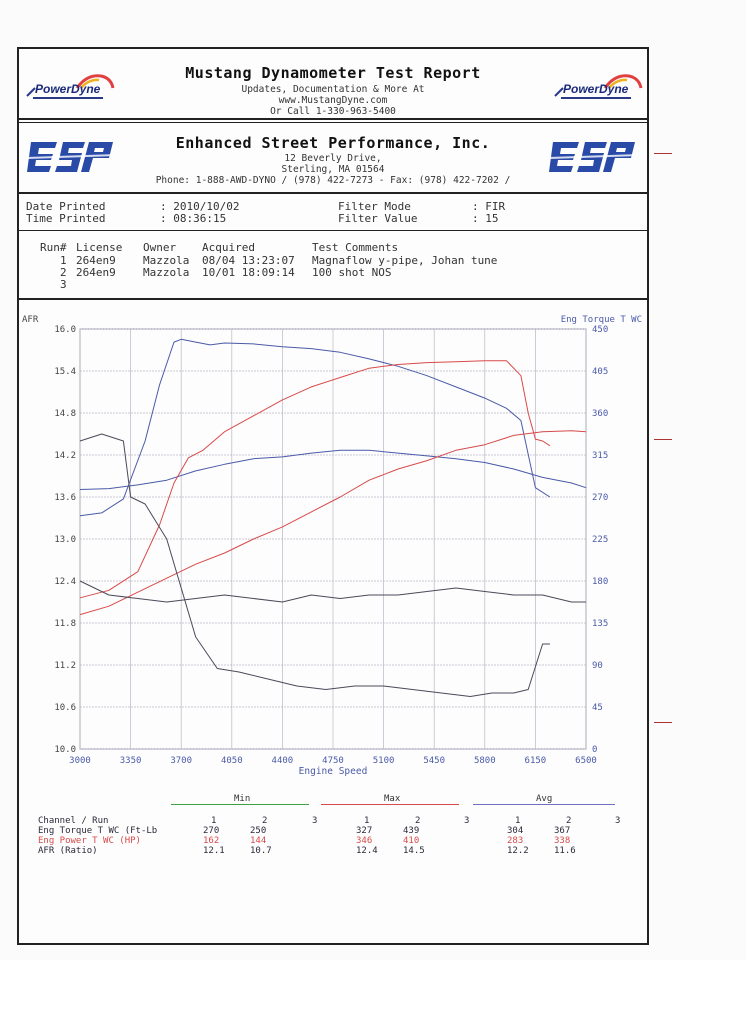  Describe the element at coordinates (544, 799) in the screenshot. I see `stats-group-avg: Avg` at that location.